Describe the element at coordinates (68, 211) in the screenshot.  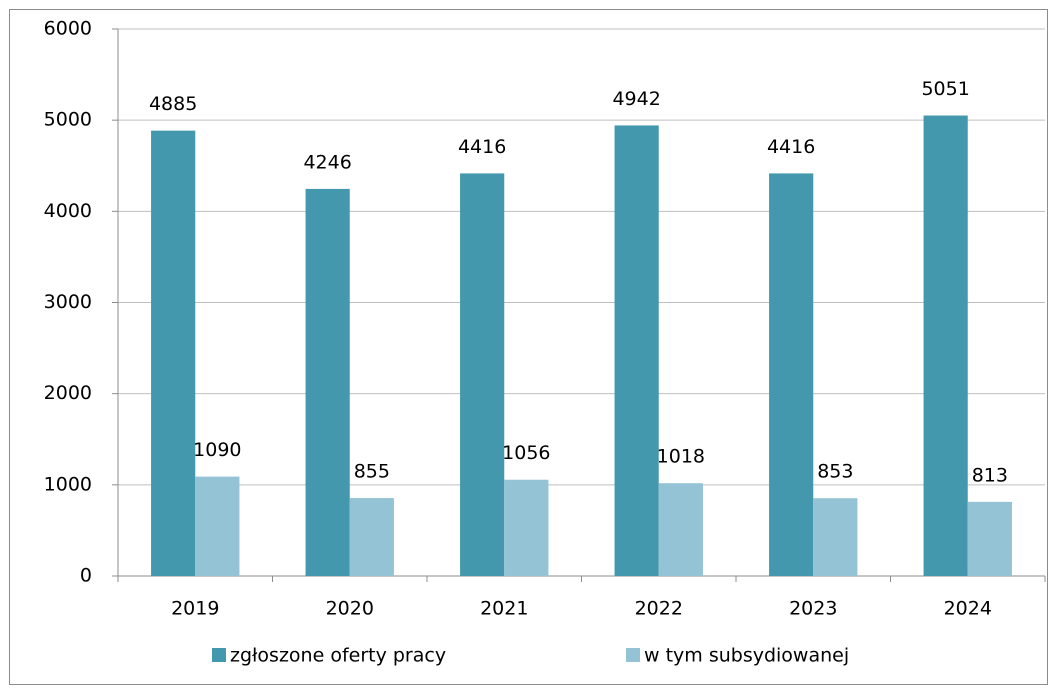
I see `y-tick-label: 4000` at that location.